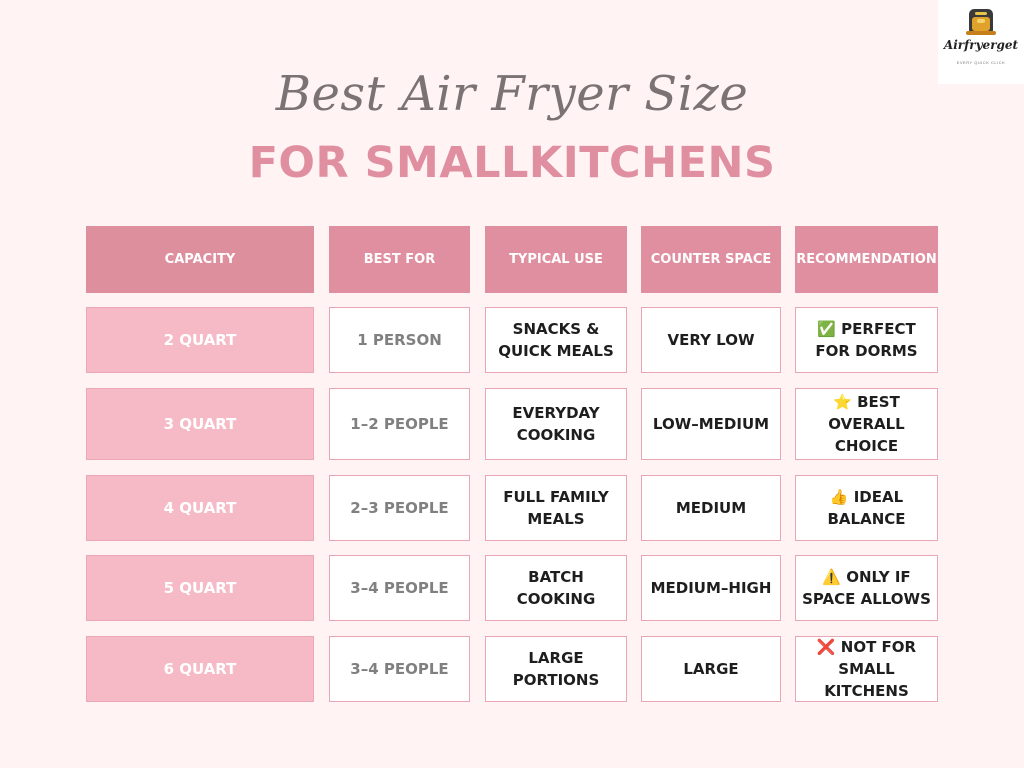  Describe the element at coordinates (556, 424) in the screenshot. I see `typical-use-cell: EVERYDAY COOKING` at that location.